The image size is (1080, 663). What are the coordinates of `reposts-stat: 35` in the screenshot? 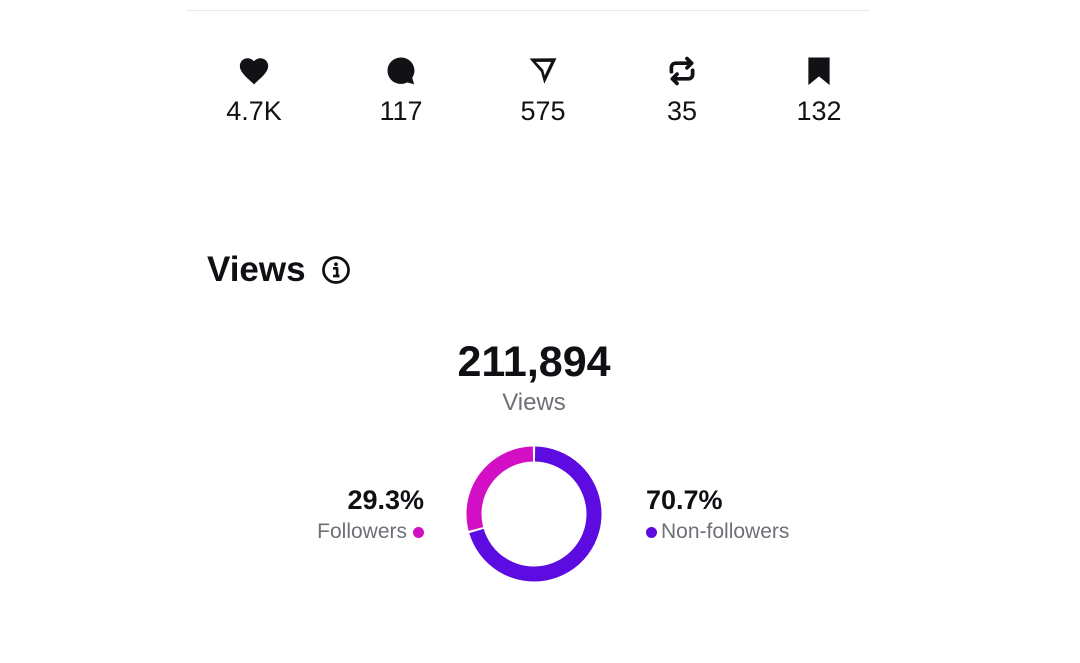 It's located at (682, 91).